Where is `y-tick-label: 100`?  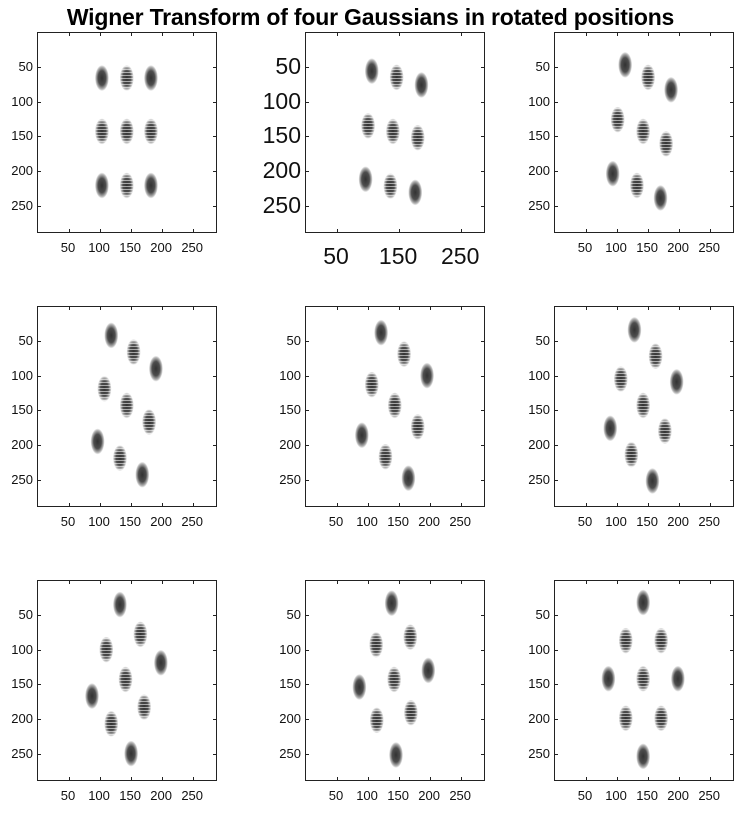 y-tick-label: 100 is located at coordinates (22, 649).